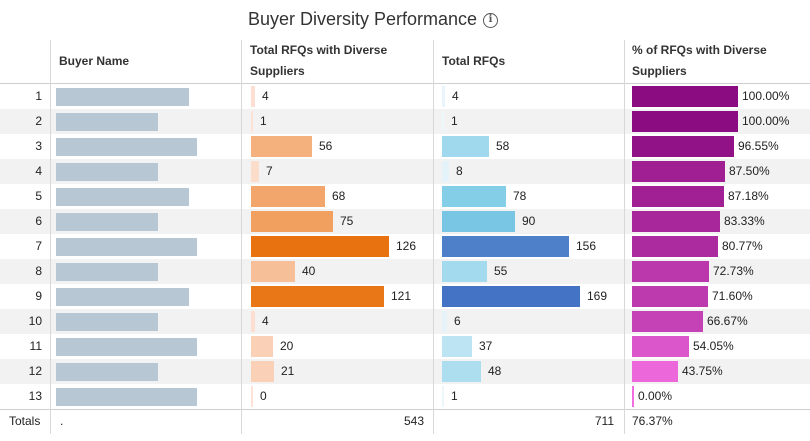  What do you see at coordinates (405, 371) in the screenshot?
I see `table-row: 12 21 48 43.75%` at bounding box center [405, 371].